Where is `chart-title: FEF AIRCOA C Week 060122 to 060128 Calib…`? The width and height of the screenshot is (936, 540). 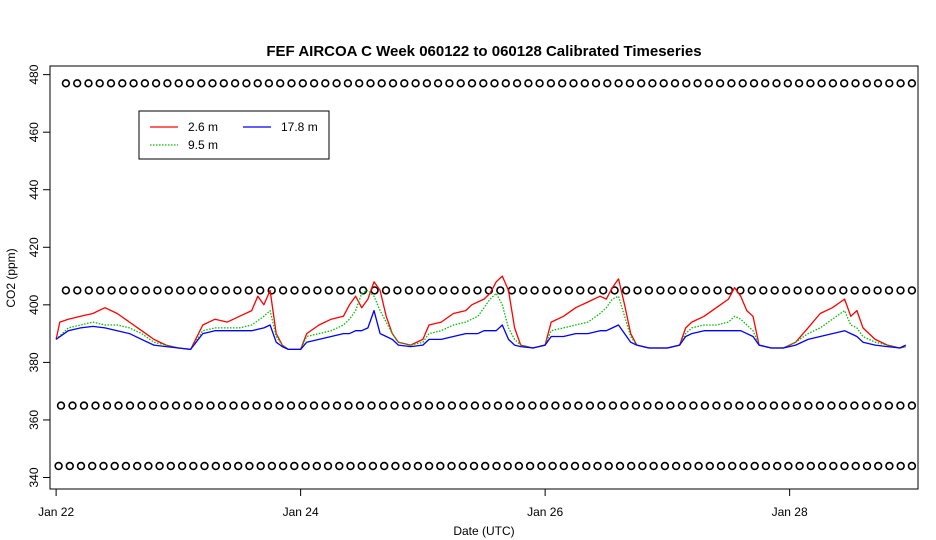 chart-title: FEF AIRCOA C Week 060122 to 060128 Calib… is located at coordinates (483, 51).